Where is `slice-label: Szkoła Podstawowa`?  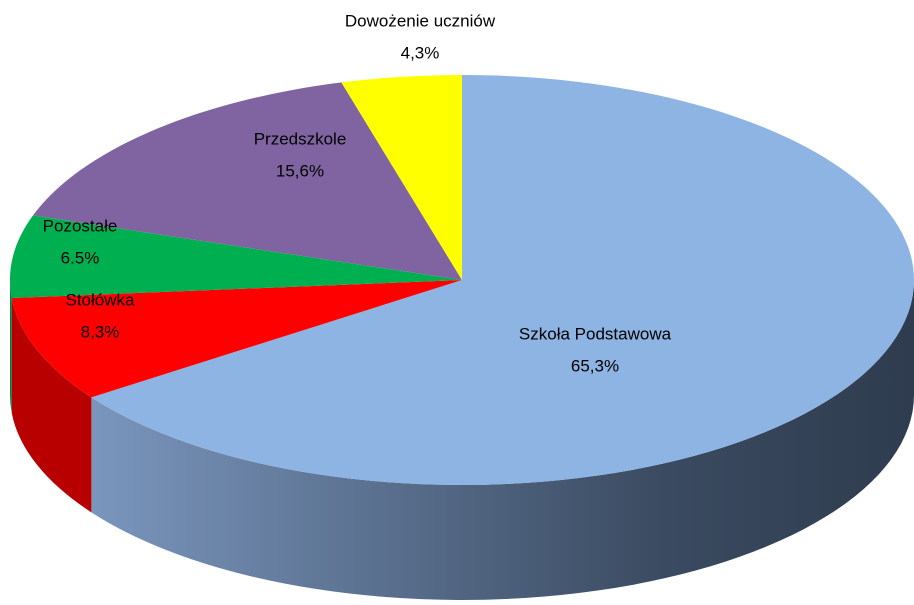 slice-label: Szkoła Podstawowa is located at coordinates (595, 333).